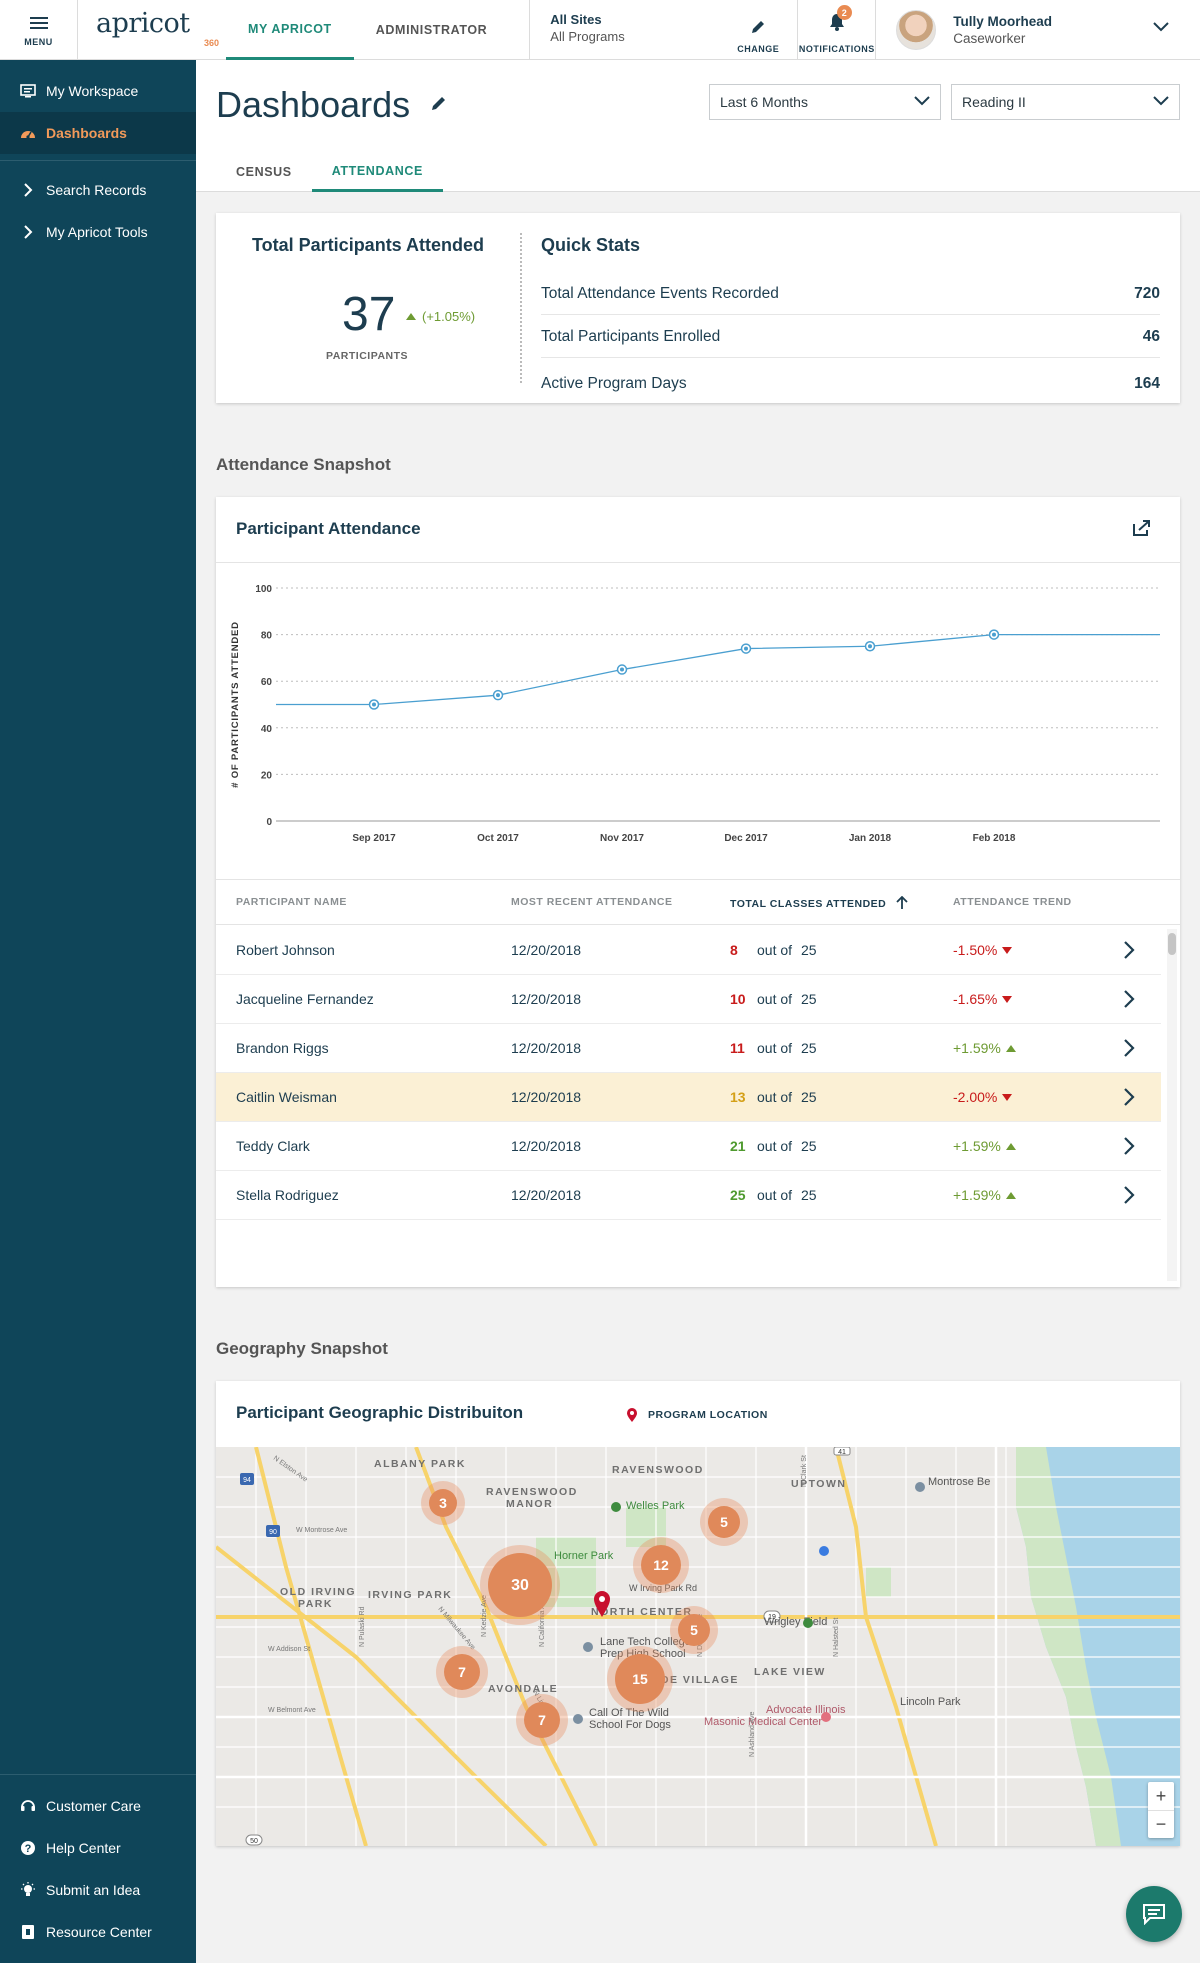 Image resolution: width=1200 pixels, height=1963 pixels. I want to click on table-scrollbar, so click(1172, 1105).